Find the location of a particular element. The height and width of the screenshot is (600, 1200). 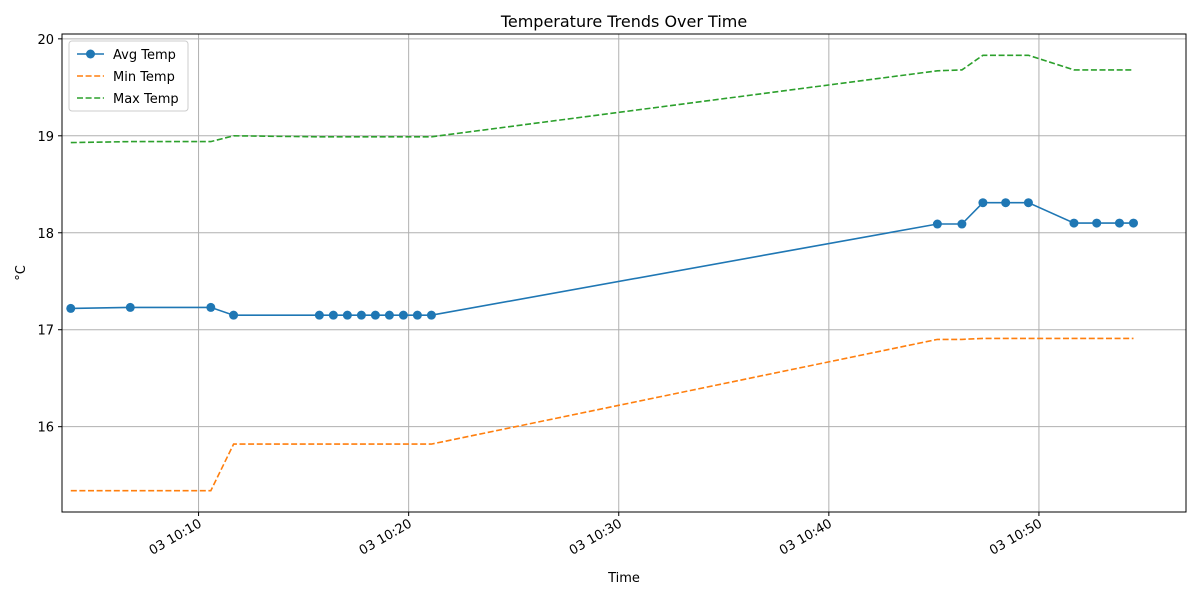

y-tick-label: 16 is located at coordinates (45, 428).